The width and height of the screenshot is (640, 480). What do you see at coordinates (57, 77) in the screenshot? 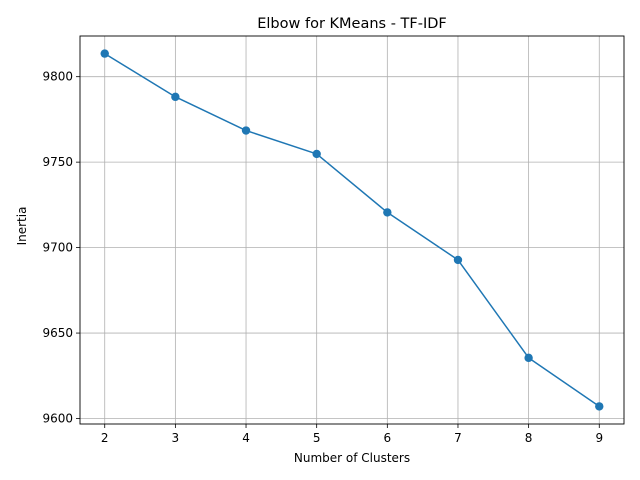
I see `y-tick-label: 9800` at bounding box center [57, 77].